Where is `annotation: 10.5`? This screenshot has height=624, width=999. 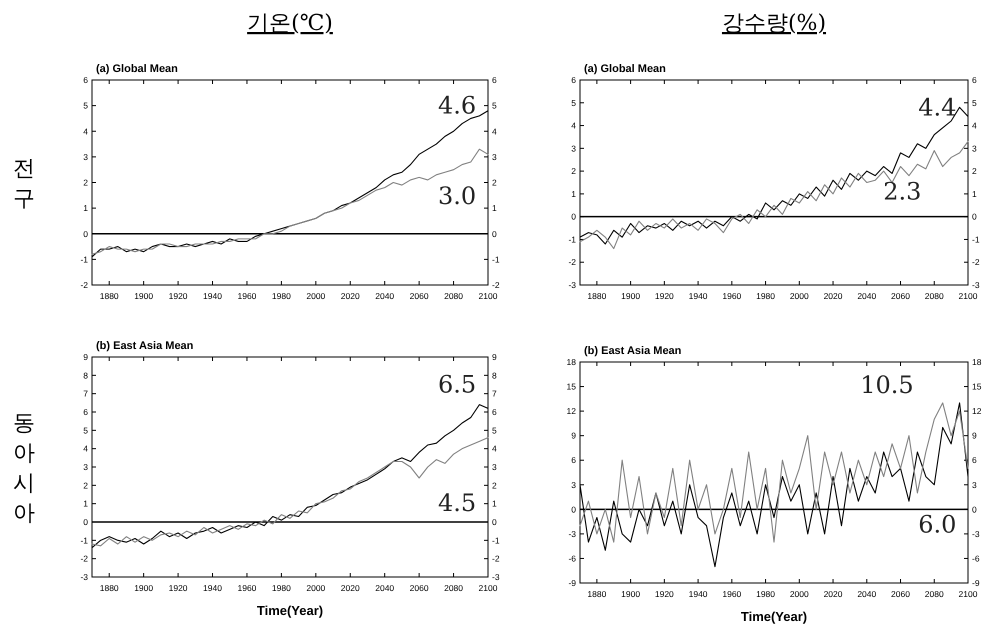
annotation: 10.5 is located at coordinates (887, 385).